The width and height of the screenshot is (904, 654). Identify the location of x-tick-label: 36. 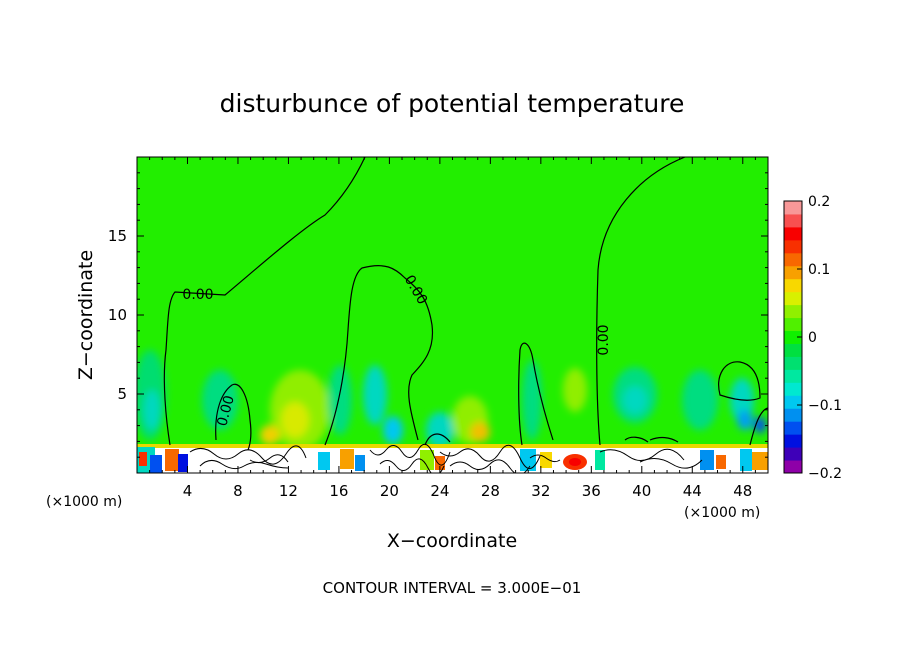
(591, 491).